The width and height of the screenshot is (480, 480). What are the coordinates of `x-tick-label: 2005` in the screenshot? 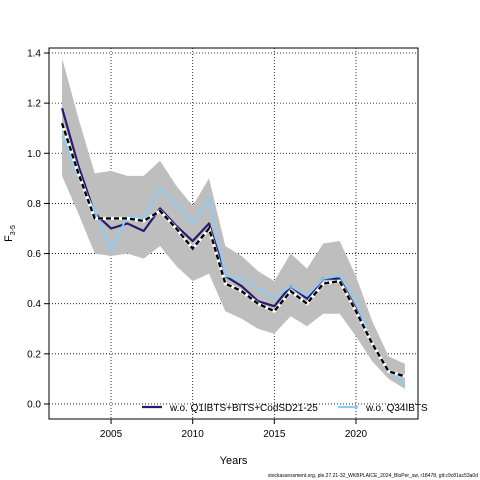 It's located at (111, 434).